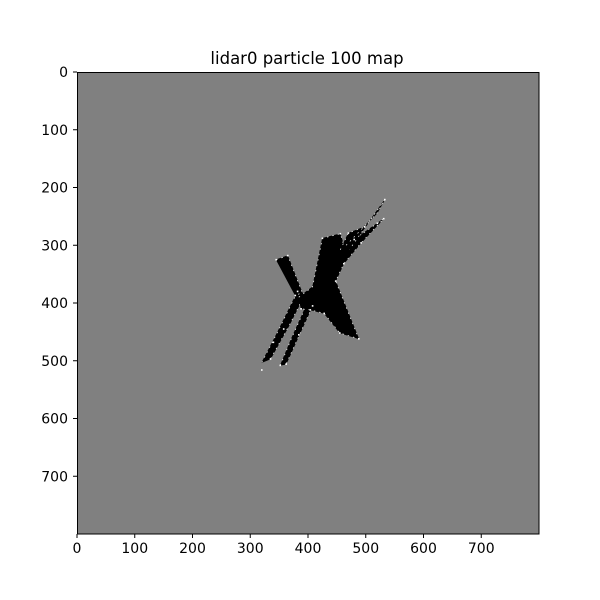  Describe the element at coordinates (365, 549) in the screenshot. I see `x-tick-label-500: 500` at that location.